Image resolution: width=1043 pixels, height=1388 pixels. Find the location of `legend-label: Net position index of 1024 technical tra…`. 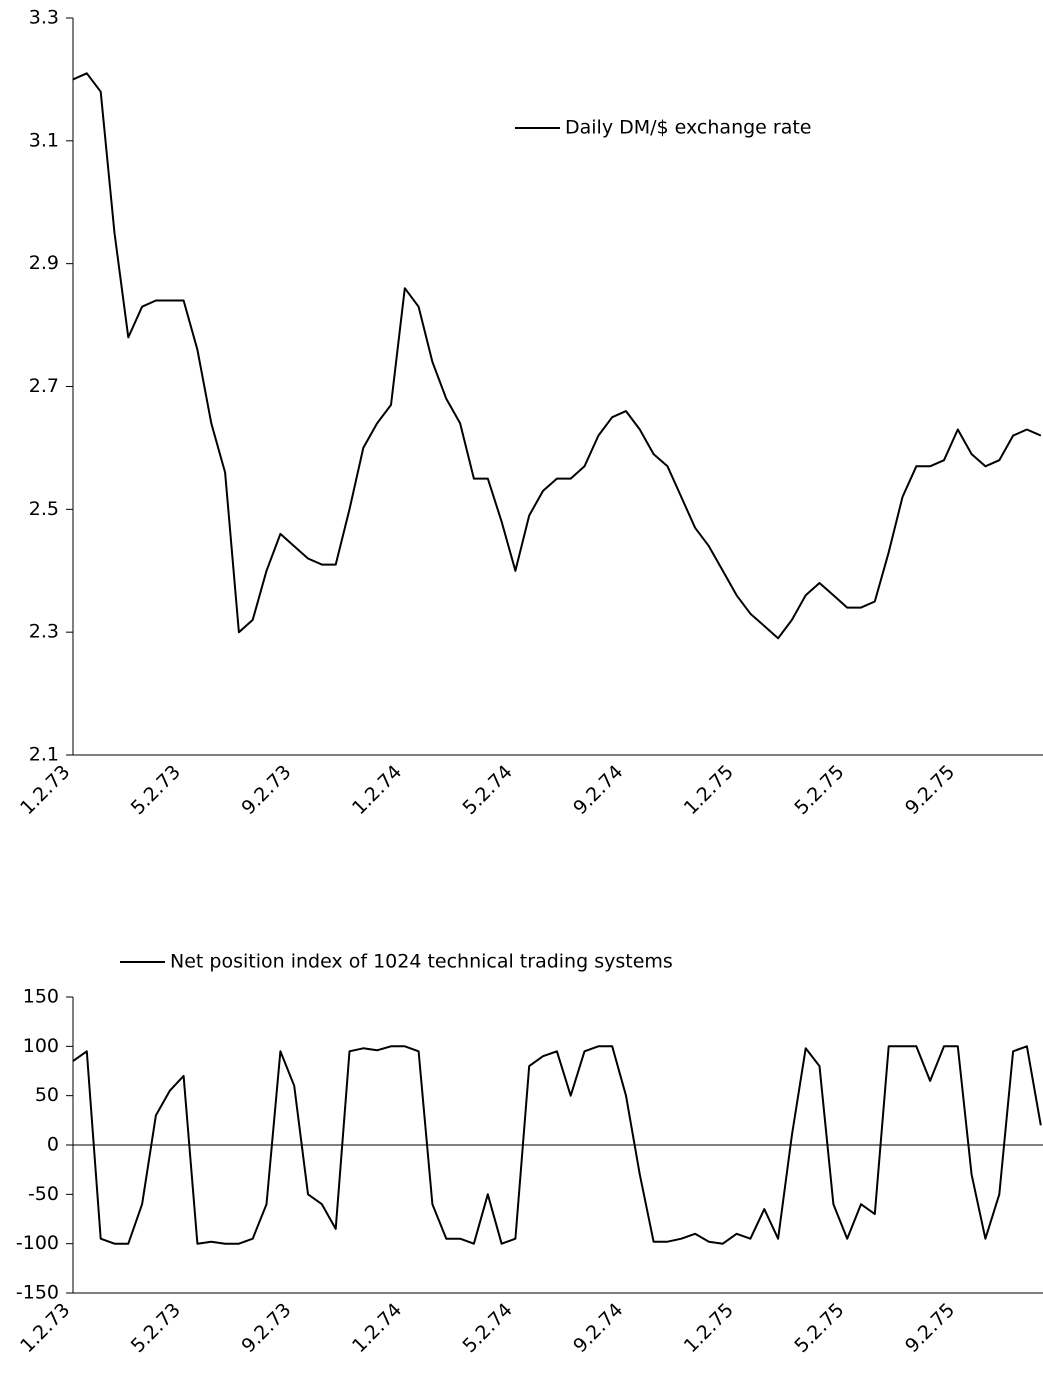

legend-label: Net position index of 1024 technical tra… is located at coordinates (421, 962).